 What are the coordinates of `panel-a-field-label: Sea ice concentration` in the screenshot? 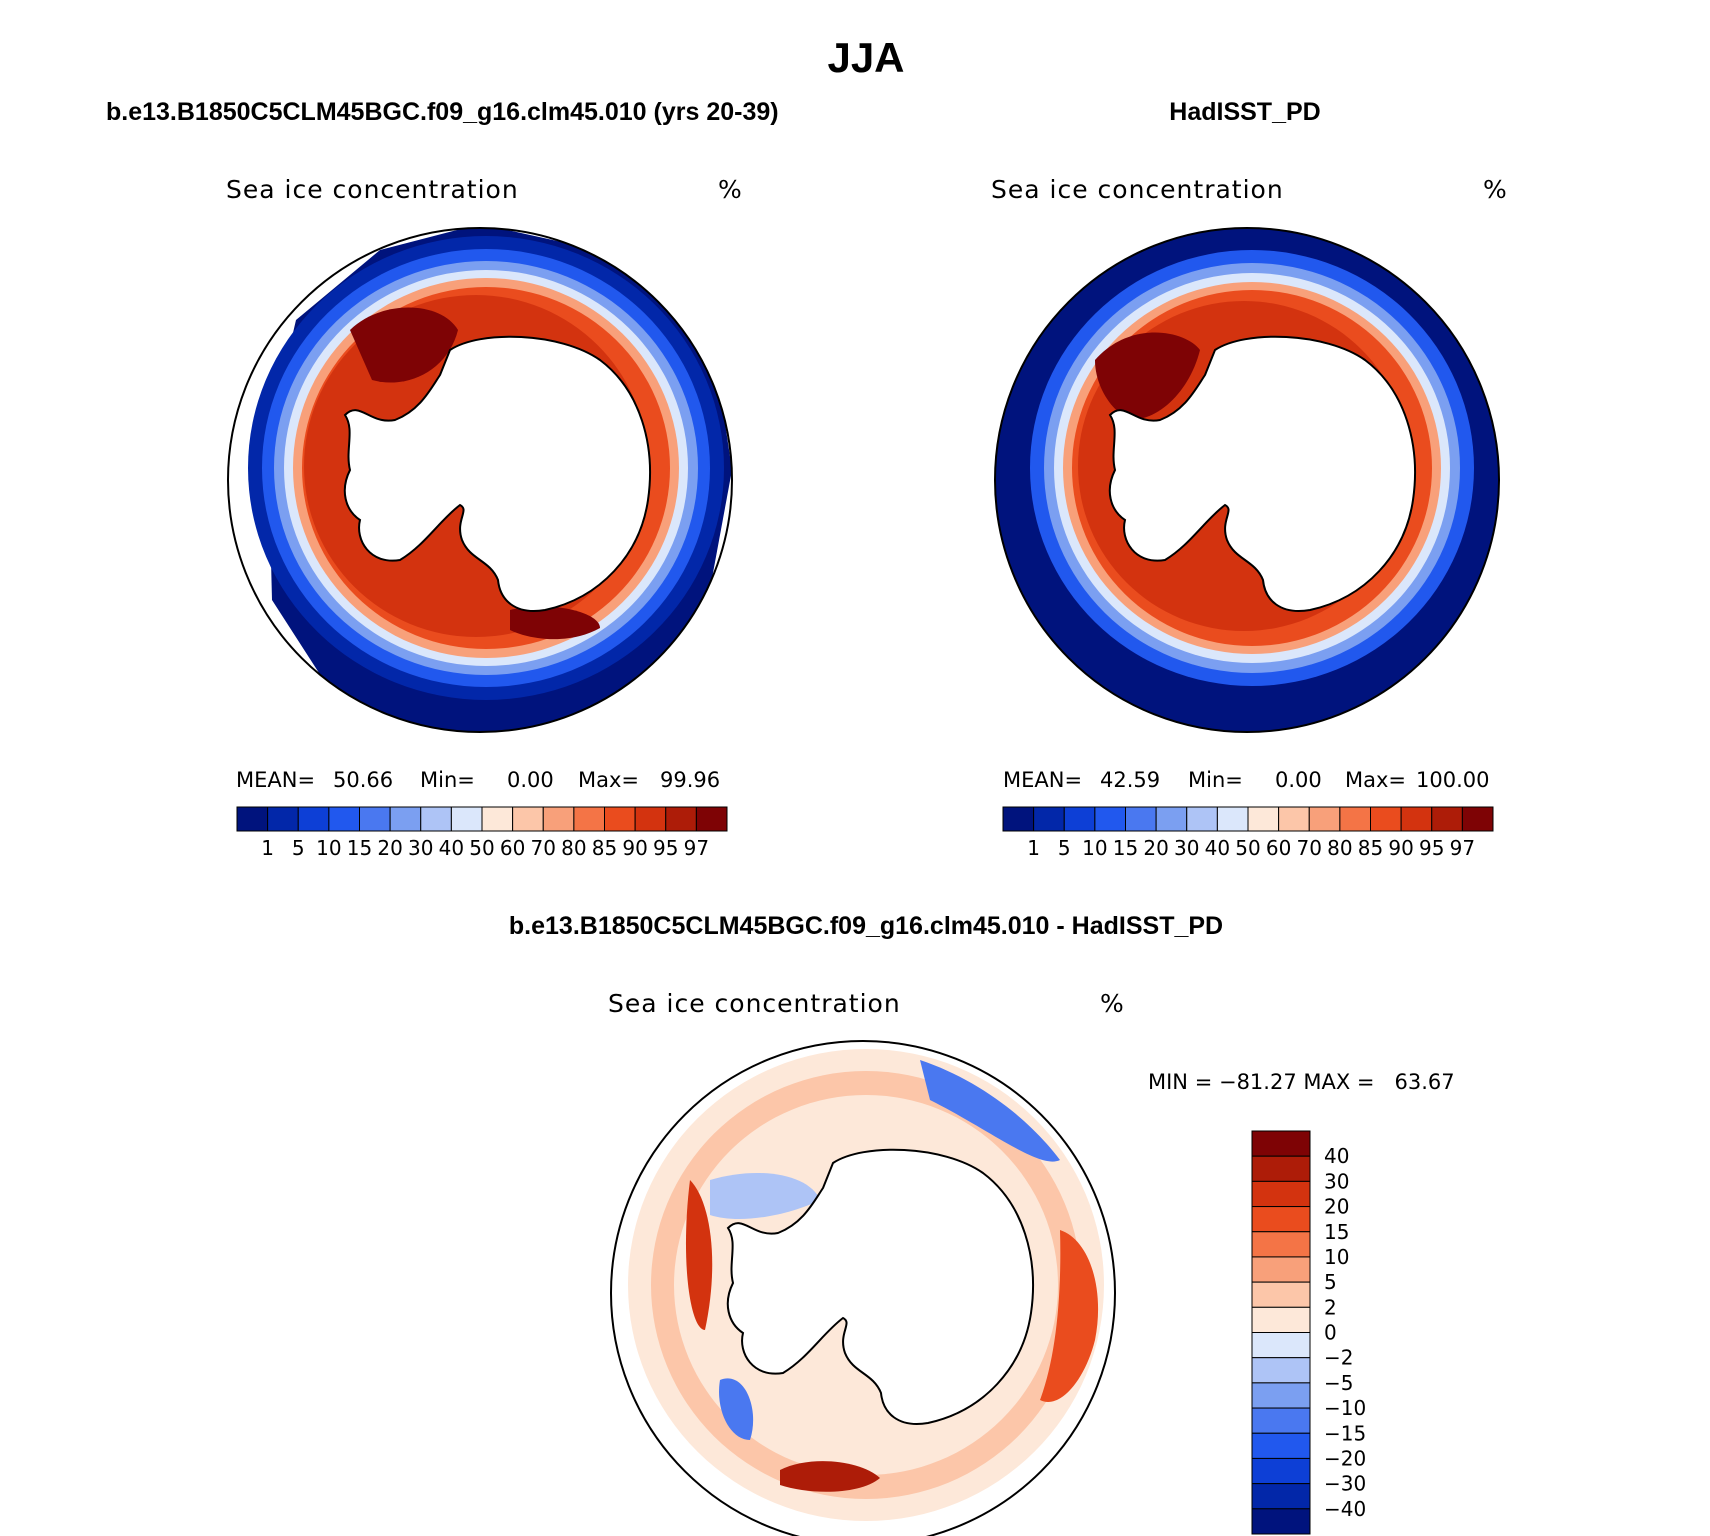 It's located at (372, 189).